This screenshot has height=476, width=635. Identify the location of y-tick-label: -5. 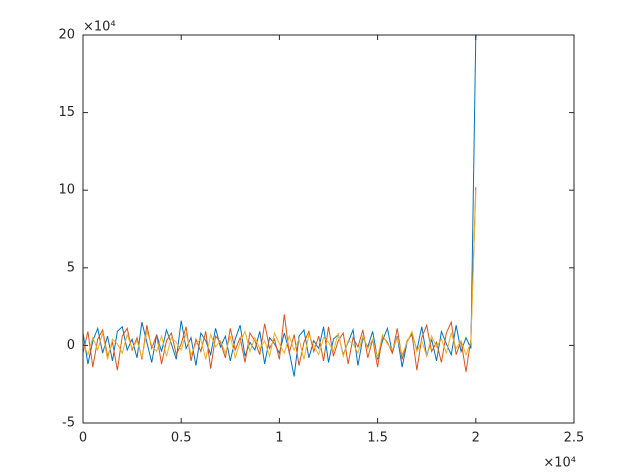
(68, 423).